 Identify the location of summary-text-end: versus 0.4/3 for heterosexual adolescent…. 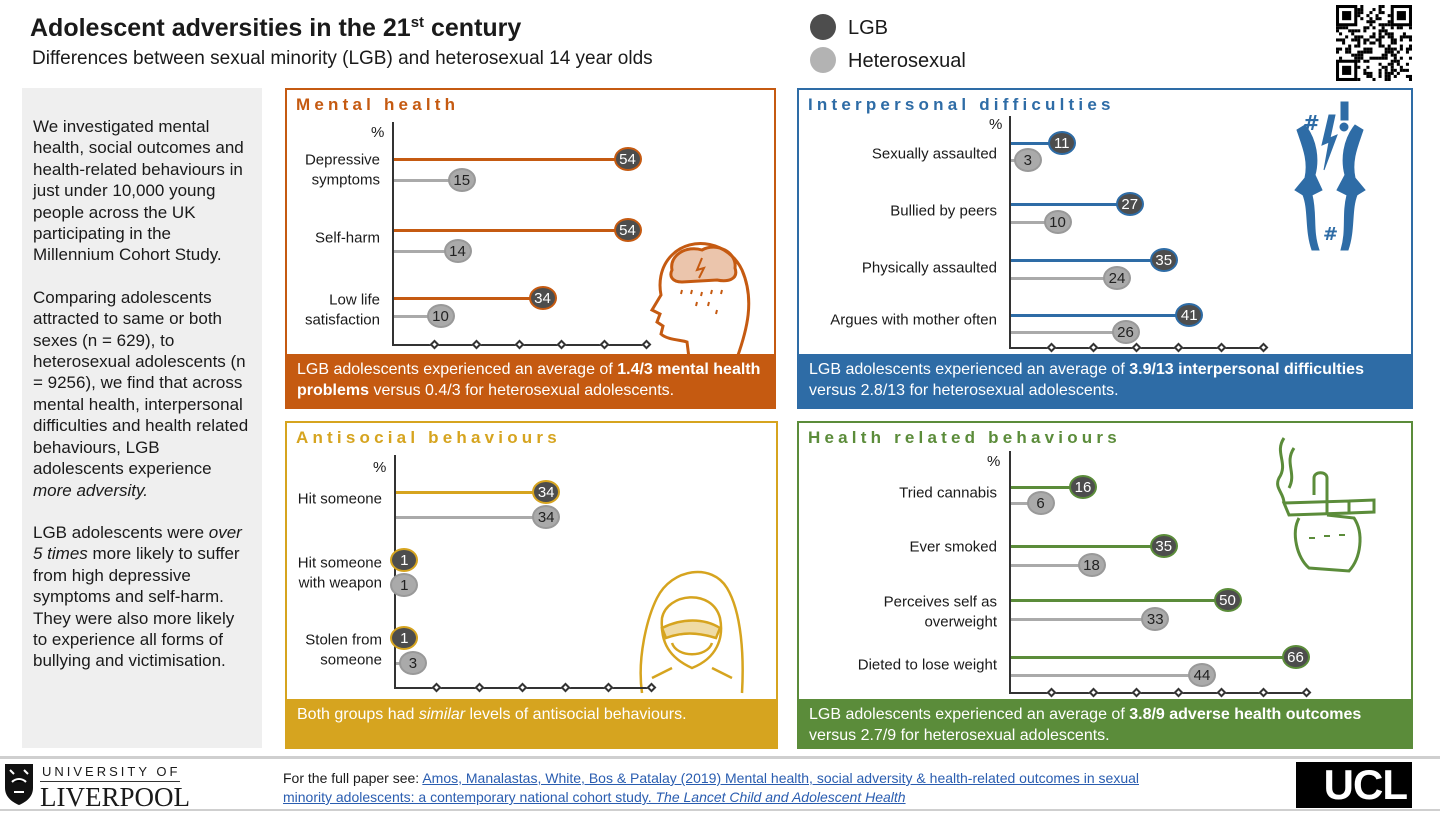
(522, 390).